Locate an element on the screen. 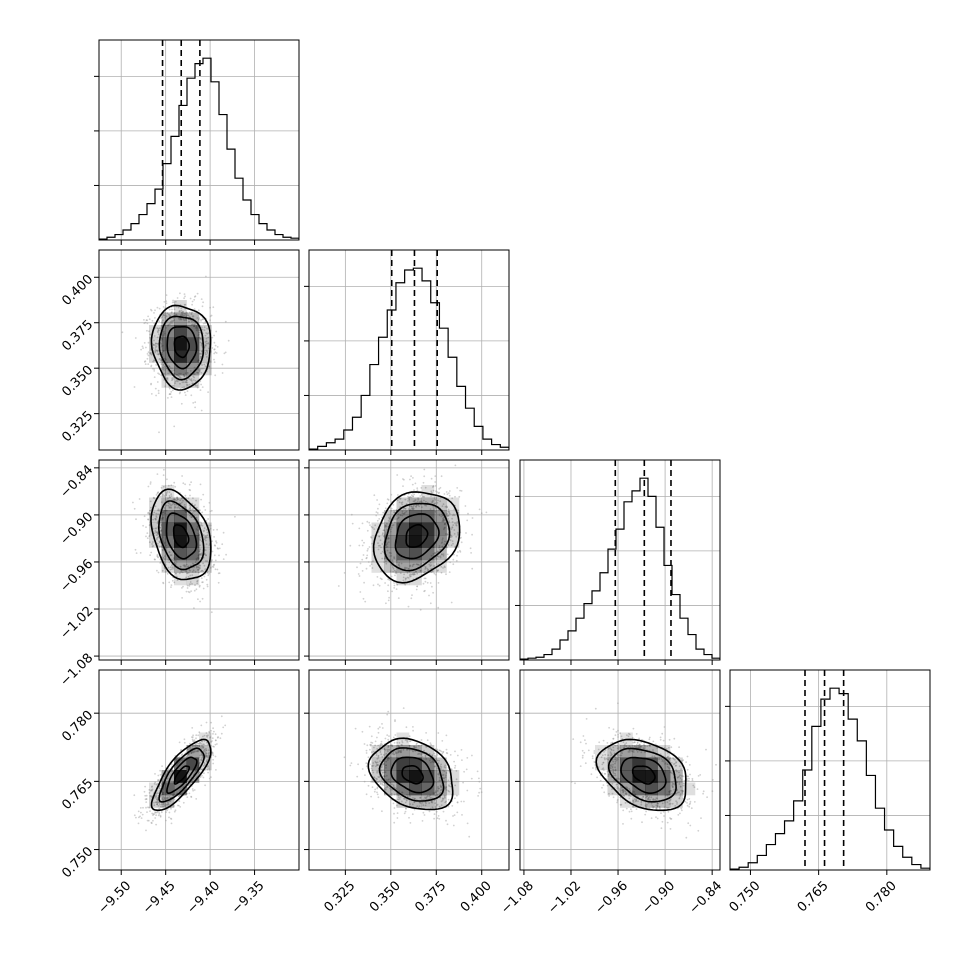 The height and width of the screenshot is (970, 970). x-tick-label: −0.84 is located at coordinates (705, 897).